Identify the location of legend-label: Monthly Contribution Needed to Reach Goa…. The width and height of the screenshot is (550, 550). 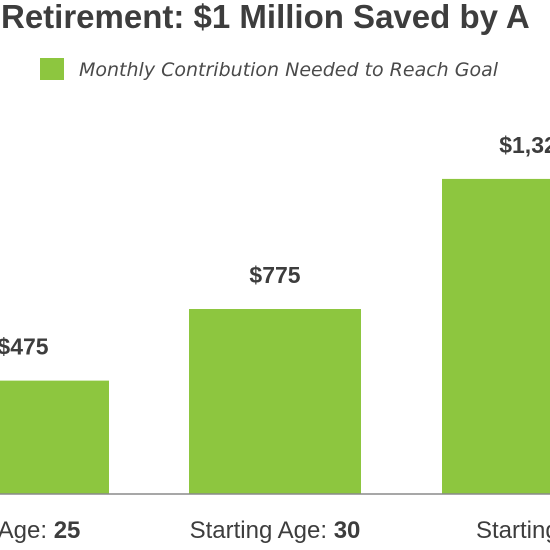
(289, 70).